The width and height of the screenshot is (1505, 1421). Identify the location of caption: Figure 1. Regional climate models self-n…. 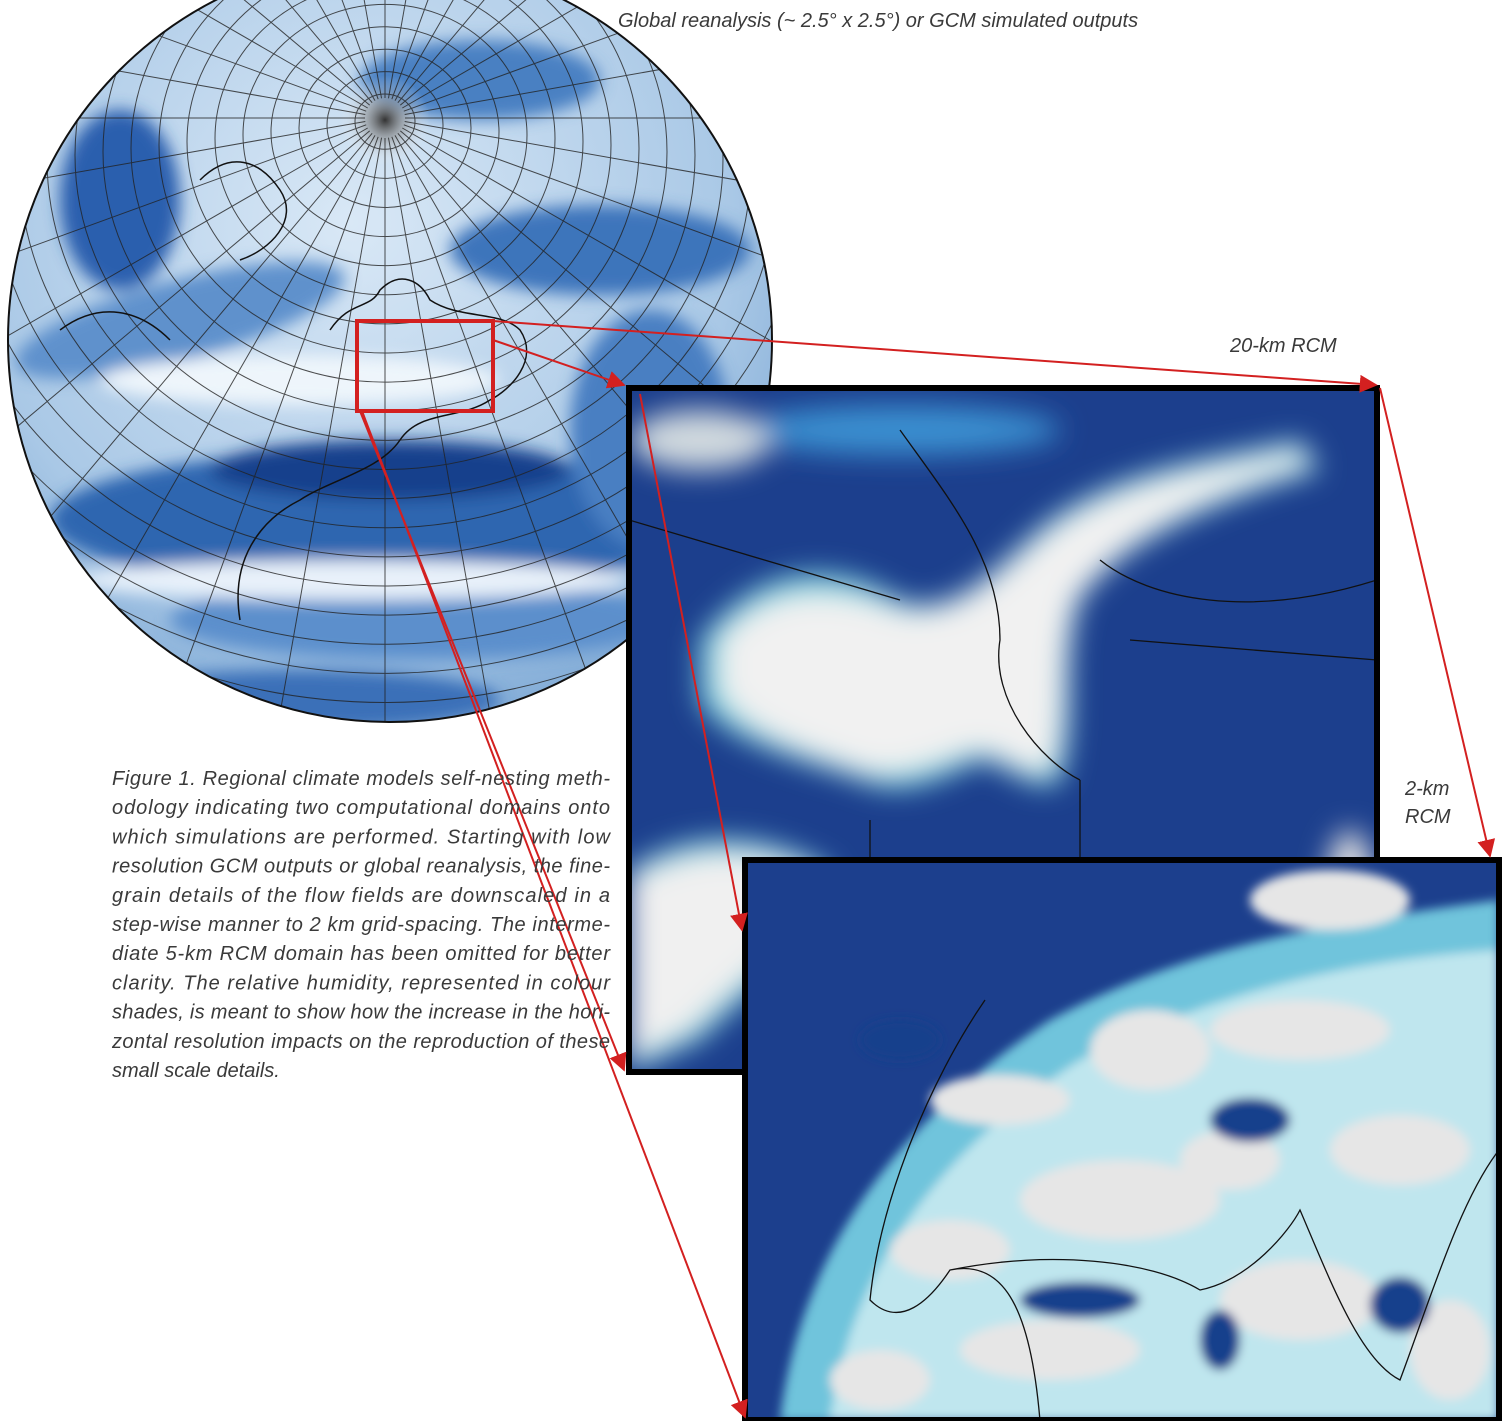
(361, 925).